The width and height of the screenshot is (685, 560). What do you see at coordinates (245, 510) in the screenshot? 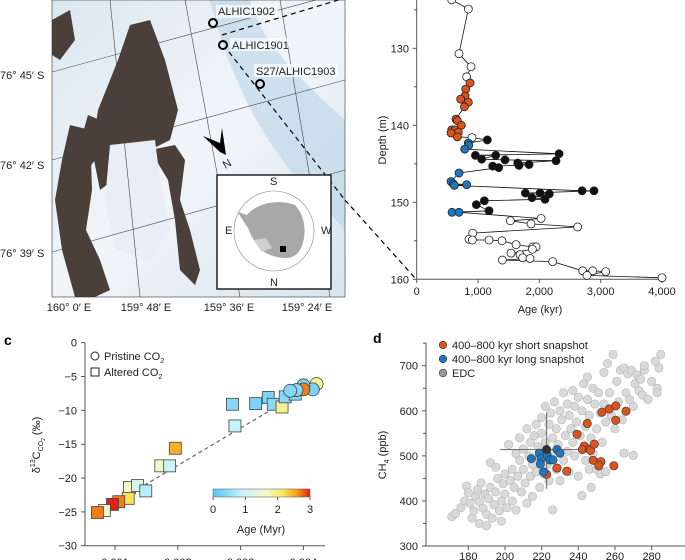
I see `colorbar-tick-label: 1` at bounding box center [245, 510].